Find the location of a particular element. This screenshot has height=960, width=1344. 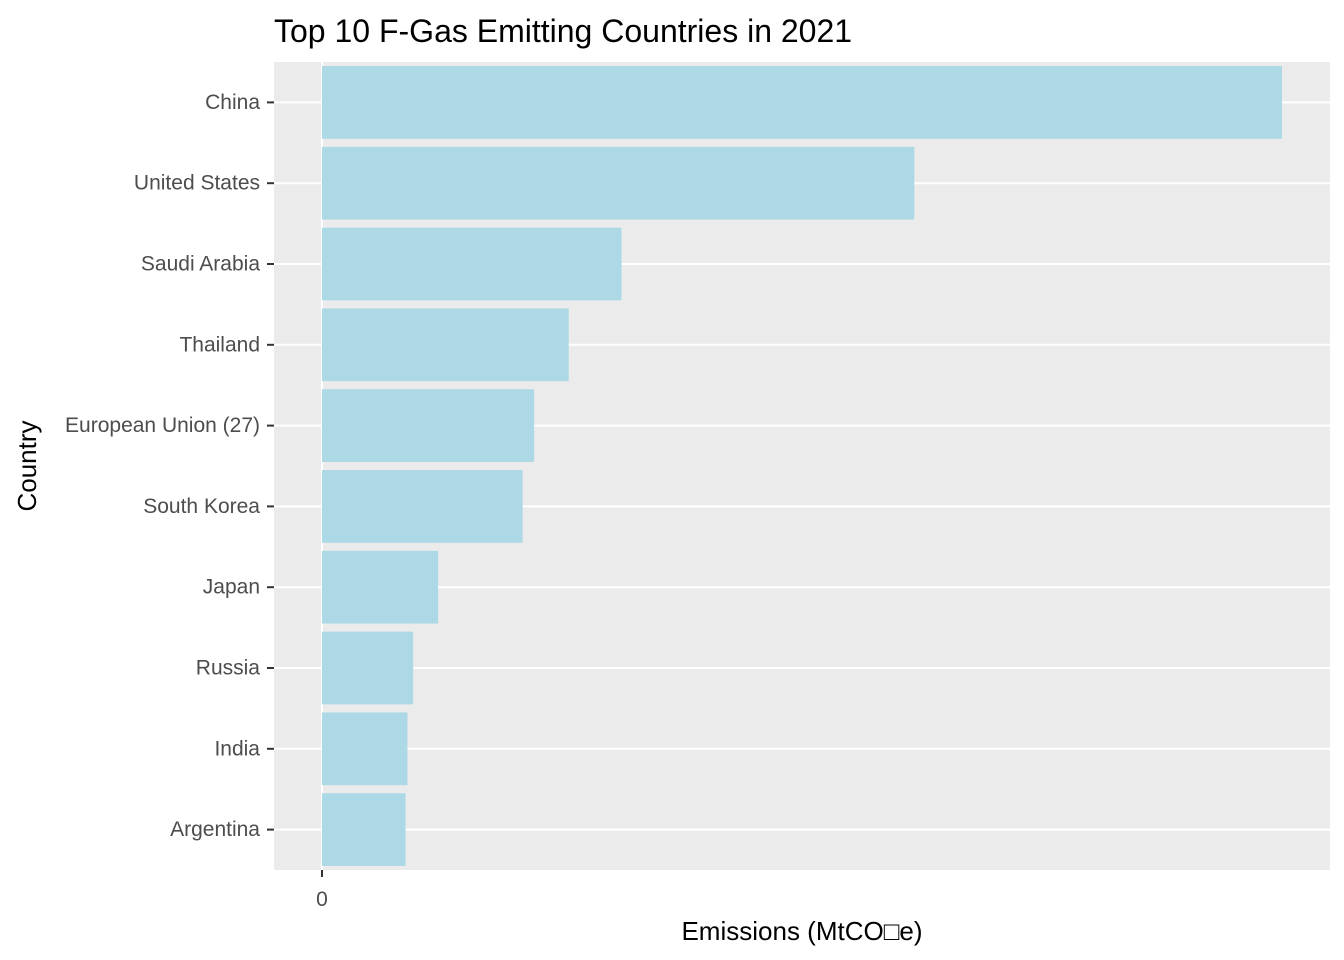

x-tick-label: 0 is located at coordinates (322, 899).